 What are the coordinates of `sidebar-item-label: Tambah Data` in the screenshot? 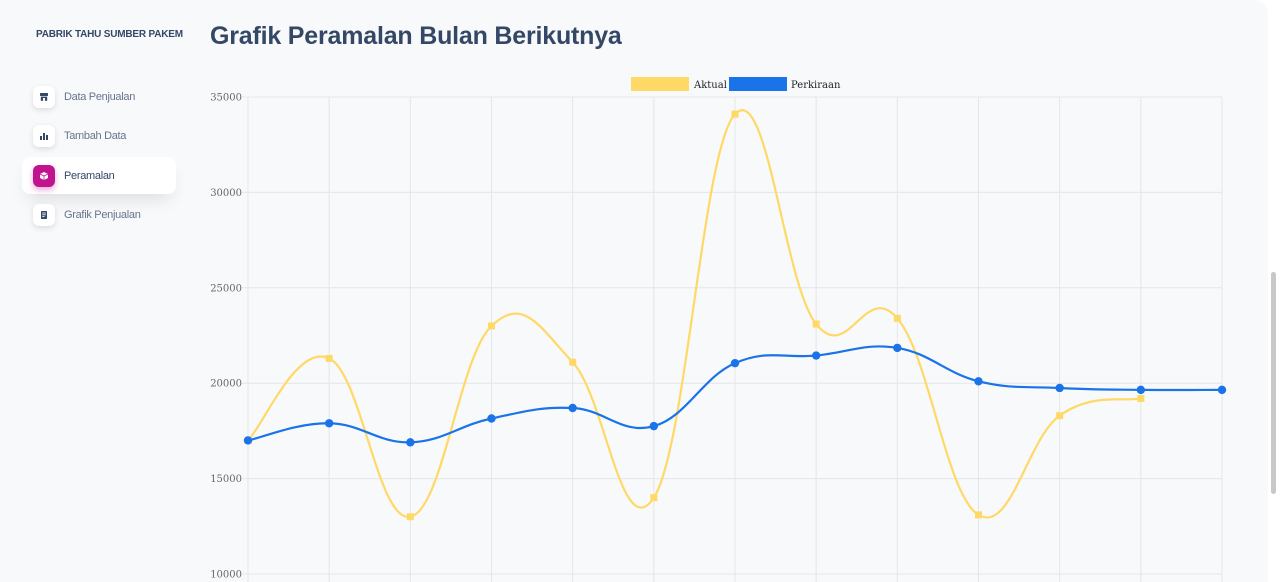 It's located at (95, 136).